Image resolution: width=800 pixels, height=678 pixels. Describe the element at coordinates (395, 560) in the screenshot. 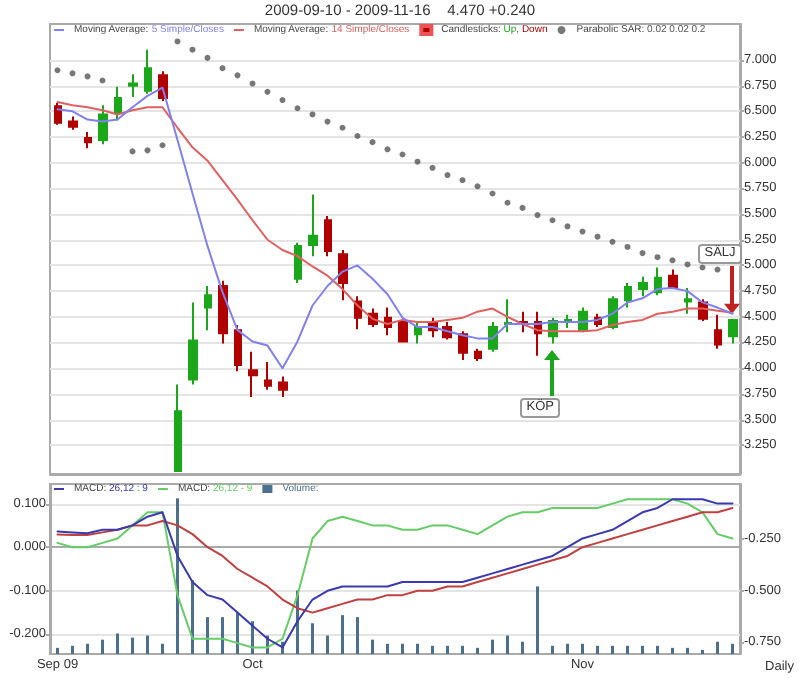

I see `line-series` at that location.